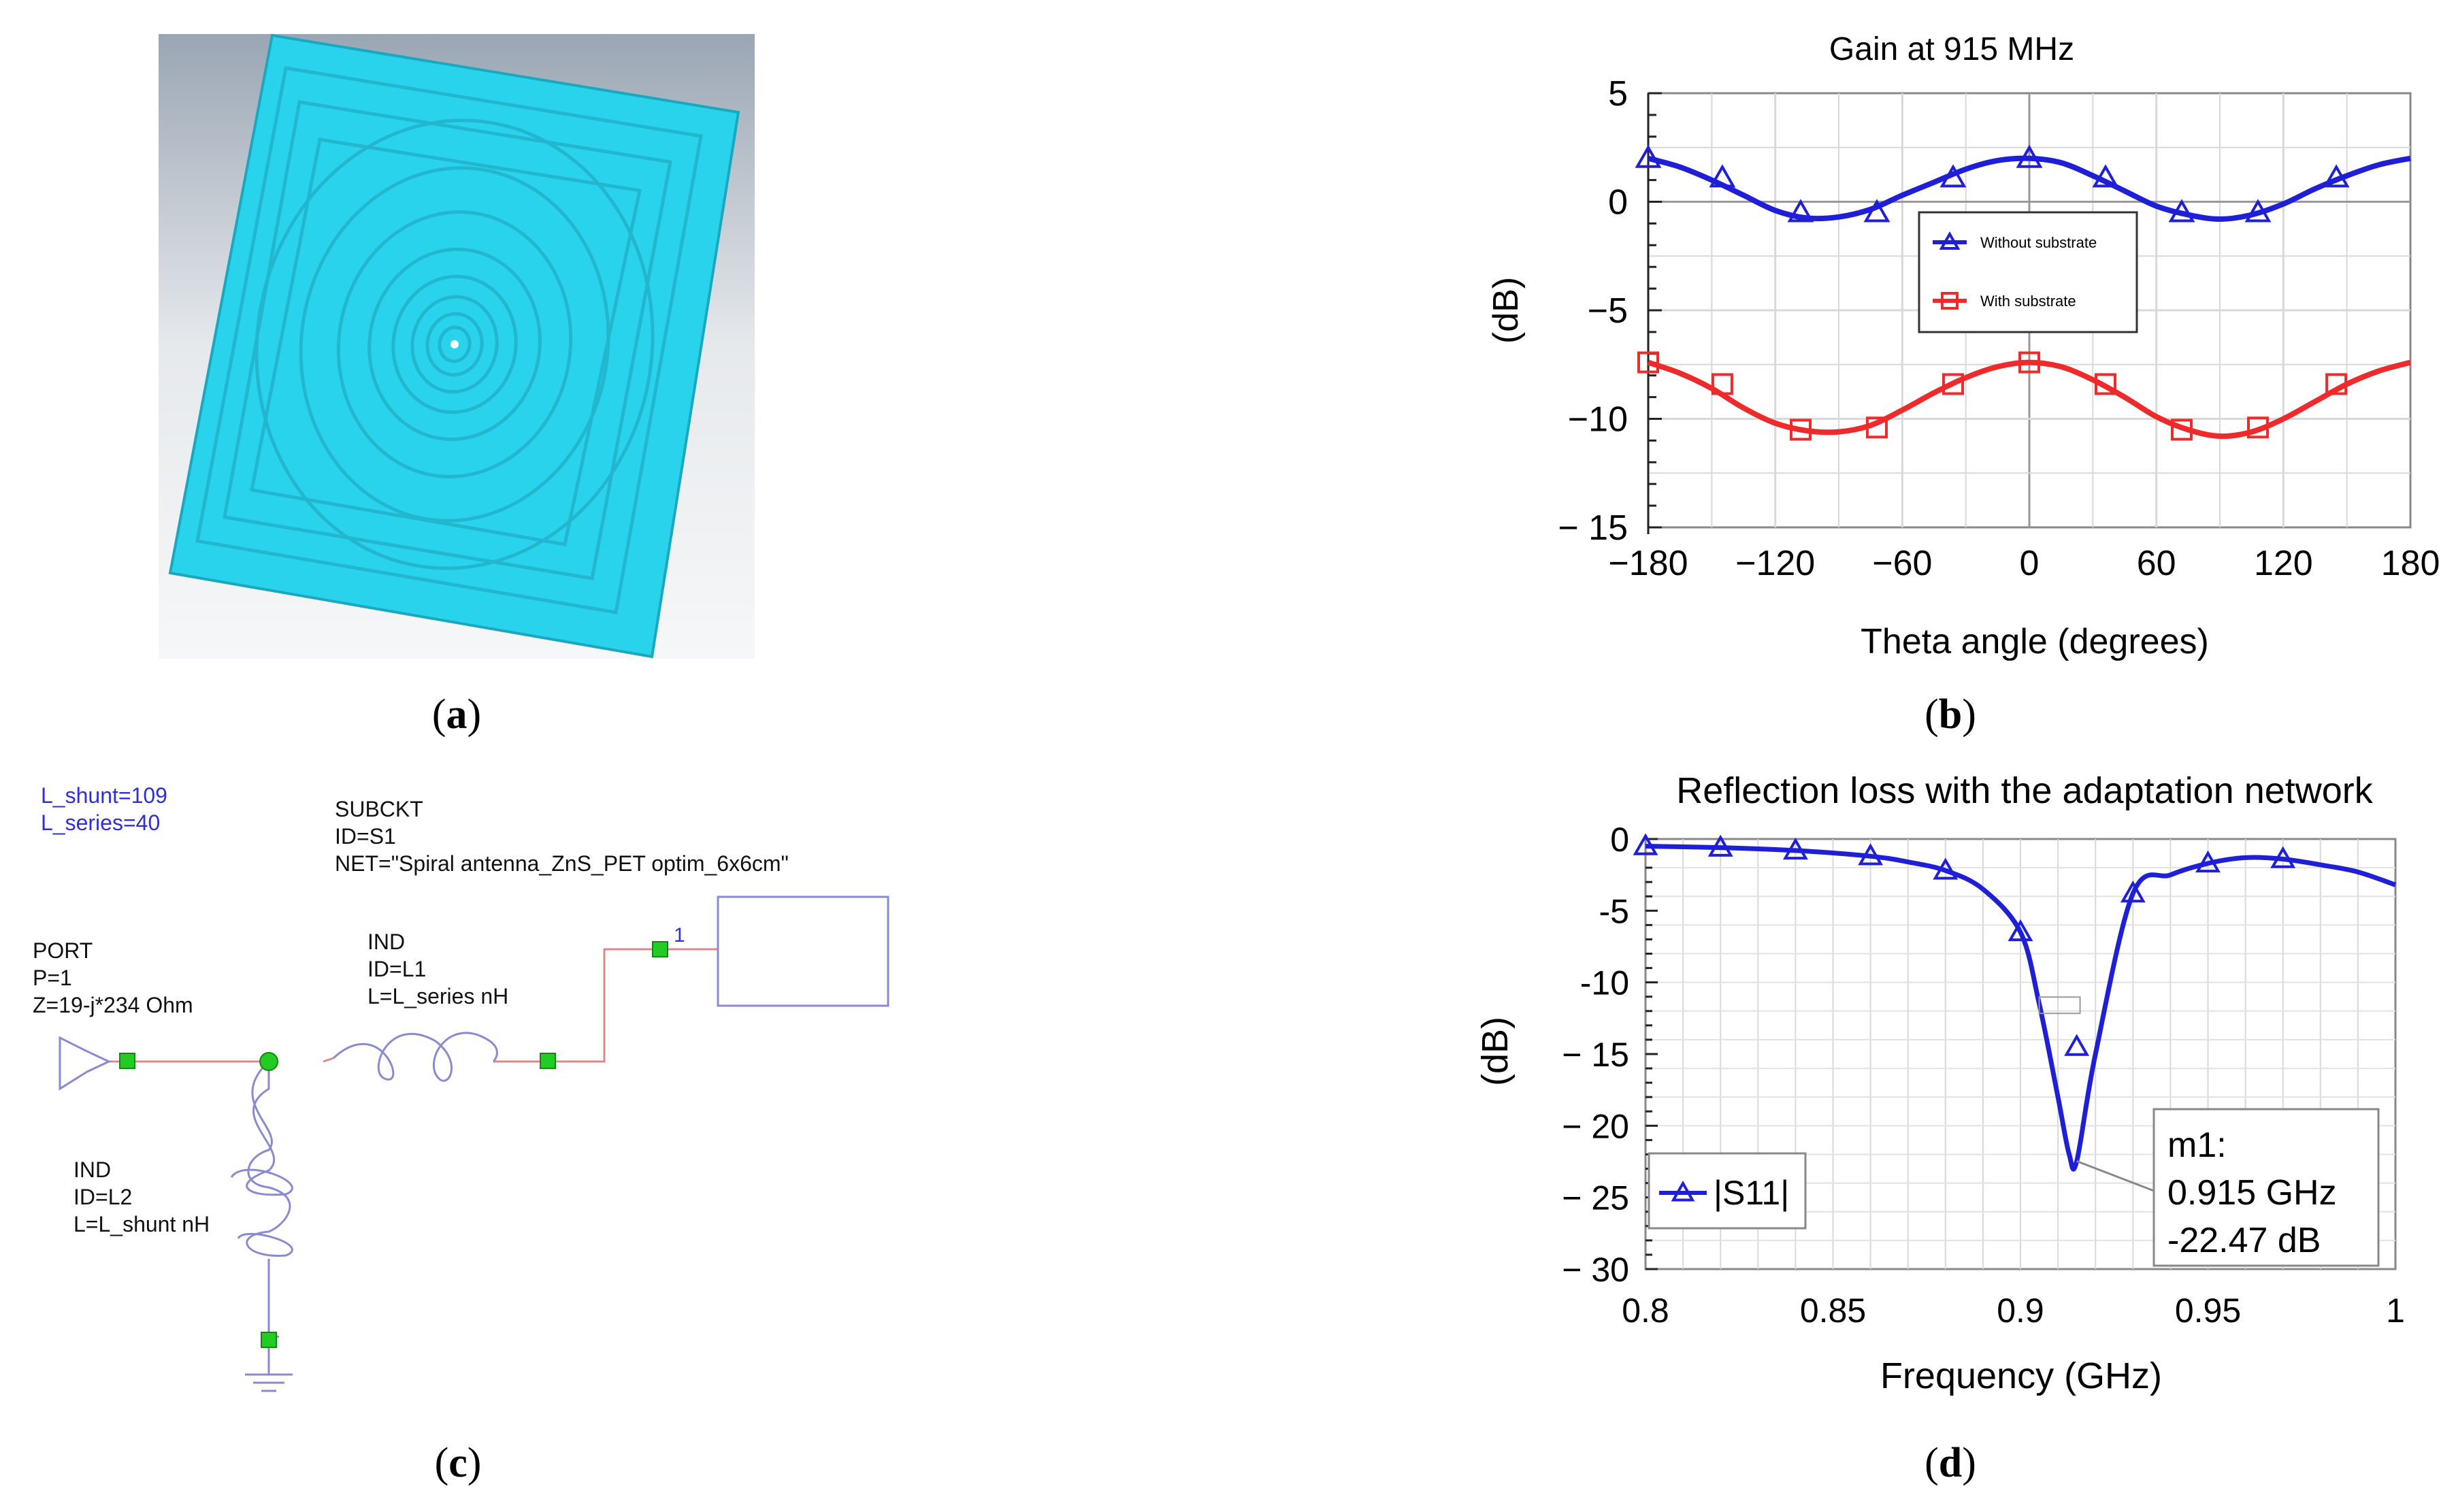 This screenshot has width=2456, height=1512. What do you see at coordinates (1775, 563) in the screenshot?
I see `x-tick-label: −120` at bounding box center [1775, 563].